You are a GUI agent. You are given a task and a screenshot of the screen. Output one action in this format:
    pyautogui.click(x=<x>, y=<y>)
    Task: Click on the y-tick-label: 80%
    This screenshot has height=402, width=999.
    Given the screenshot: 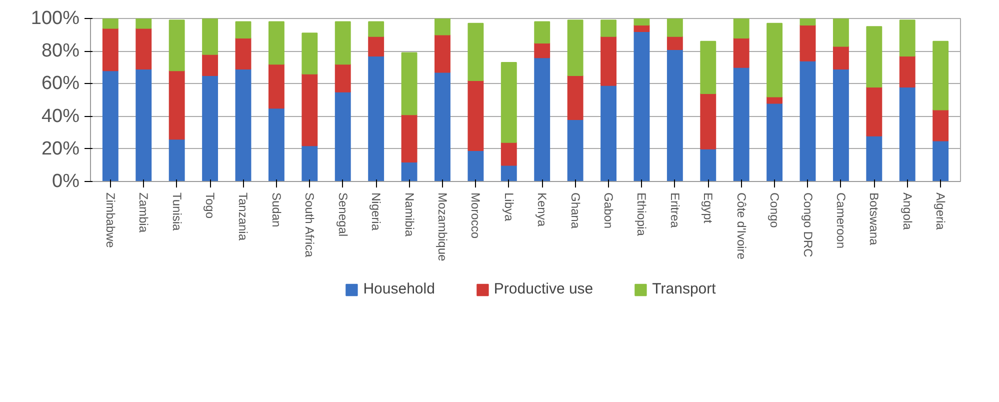 What is the action you would take?
    pyautogui.click(x=60, y=51)
    